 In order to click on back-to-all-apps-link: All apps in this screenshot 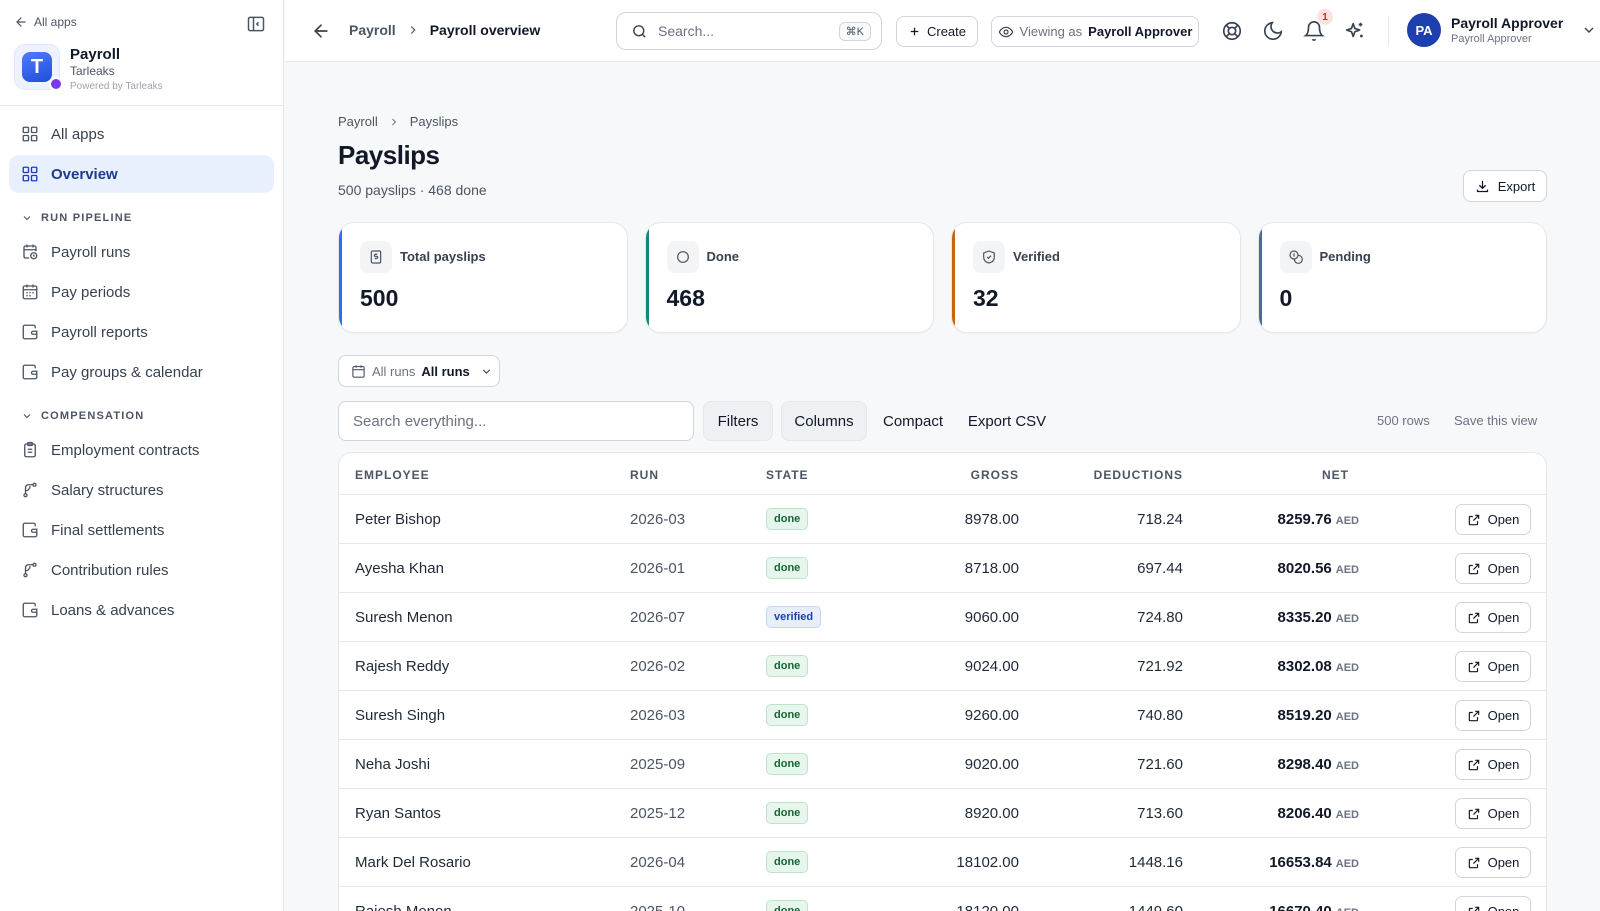, I will do `click(45, 22)`.